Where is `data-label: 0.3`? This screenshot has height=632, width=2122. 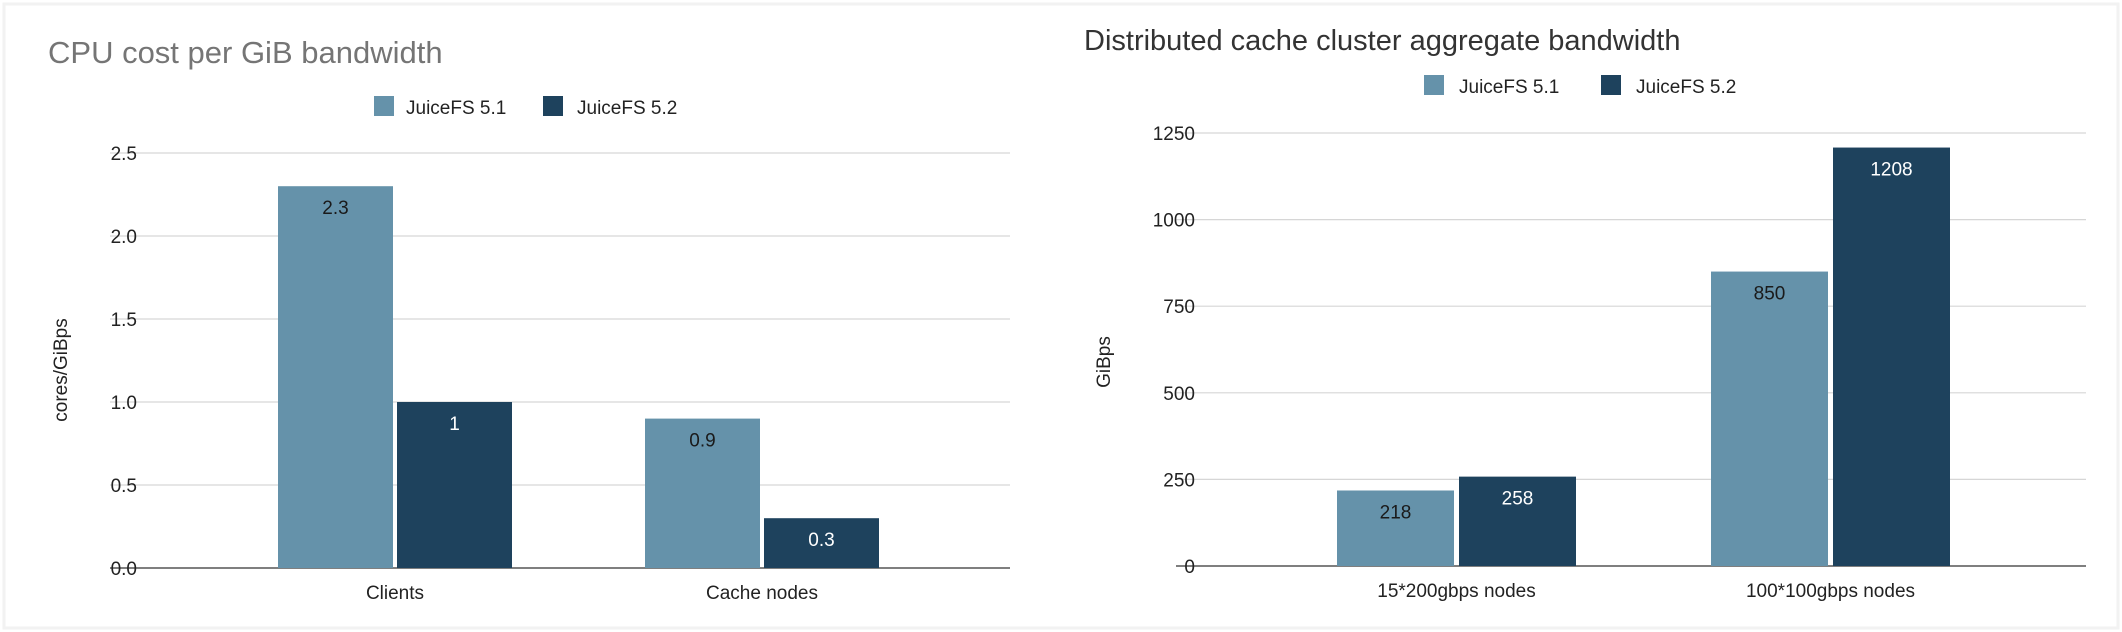
data-label: 0.3 is located at coordinates (821, 540).